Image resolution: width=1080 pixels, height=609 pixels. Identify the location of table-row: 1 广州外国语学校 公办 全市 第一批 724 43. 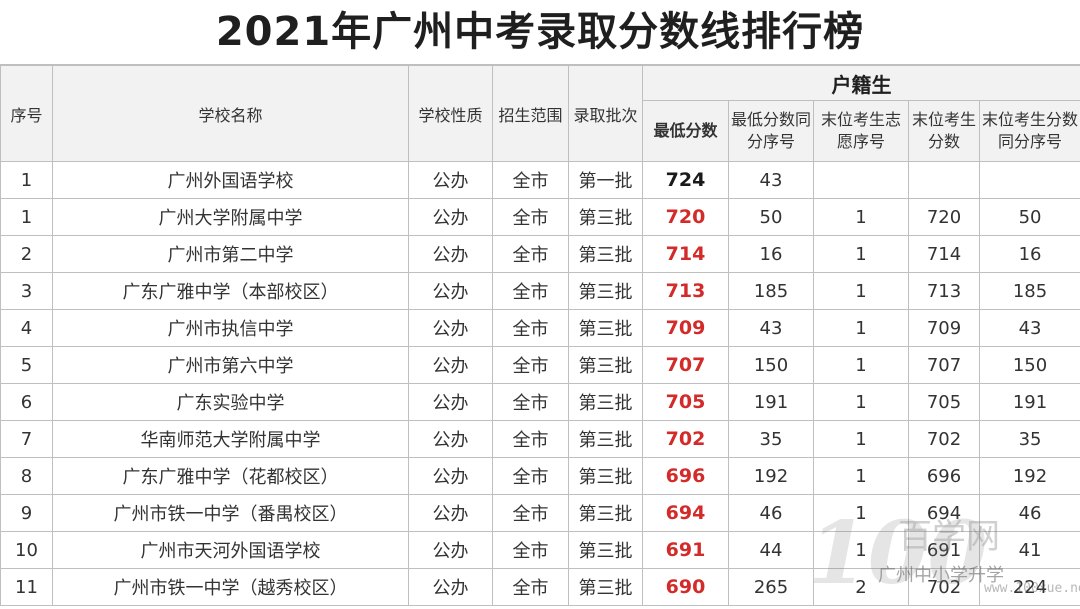
(540, 180).